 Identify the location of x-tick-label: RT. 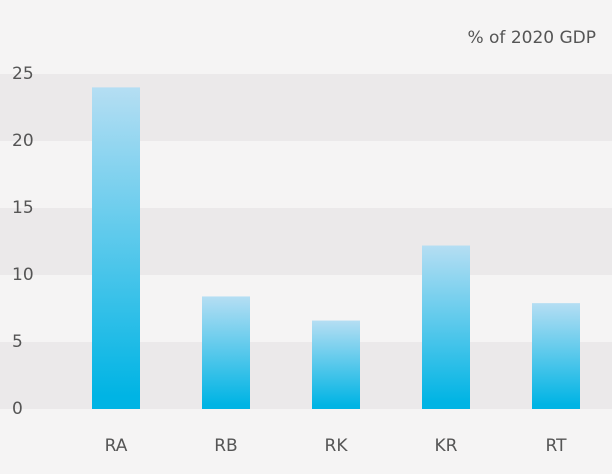
(557, 446).